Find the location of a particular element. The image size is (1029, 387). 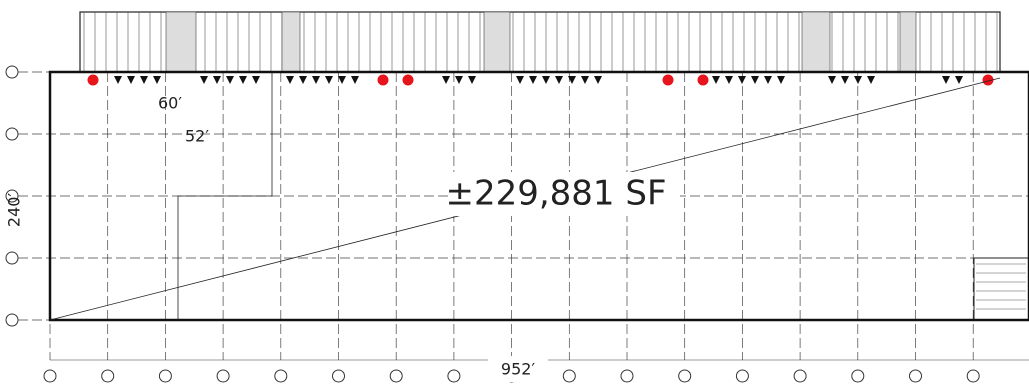

dimension-leader is located at coordinates (225, 196).